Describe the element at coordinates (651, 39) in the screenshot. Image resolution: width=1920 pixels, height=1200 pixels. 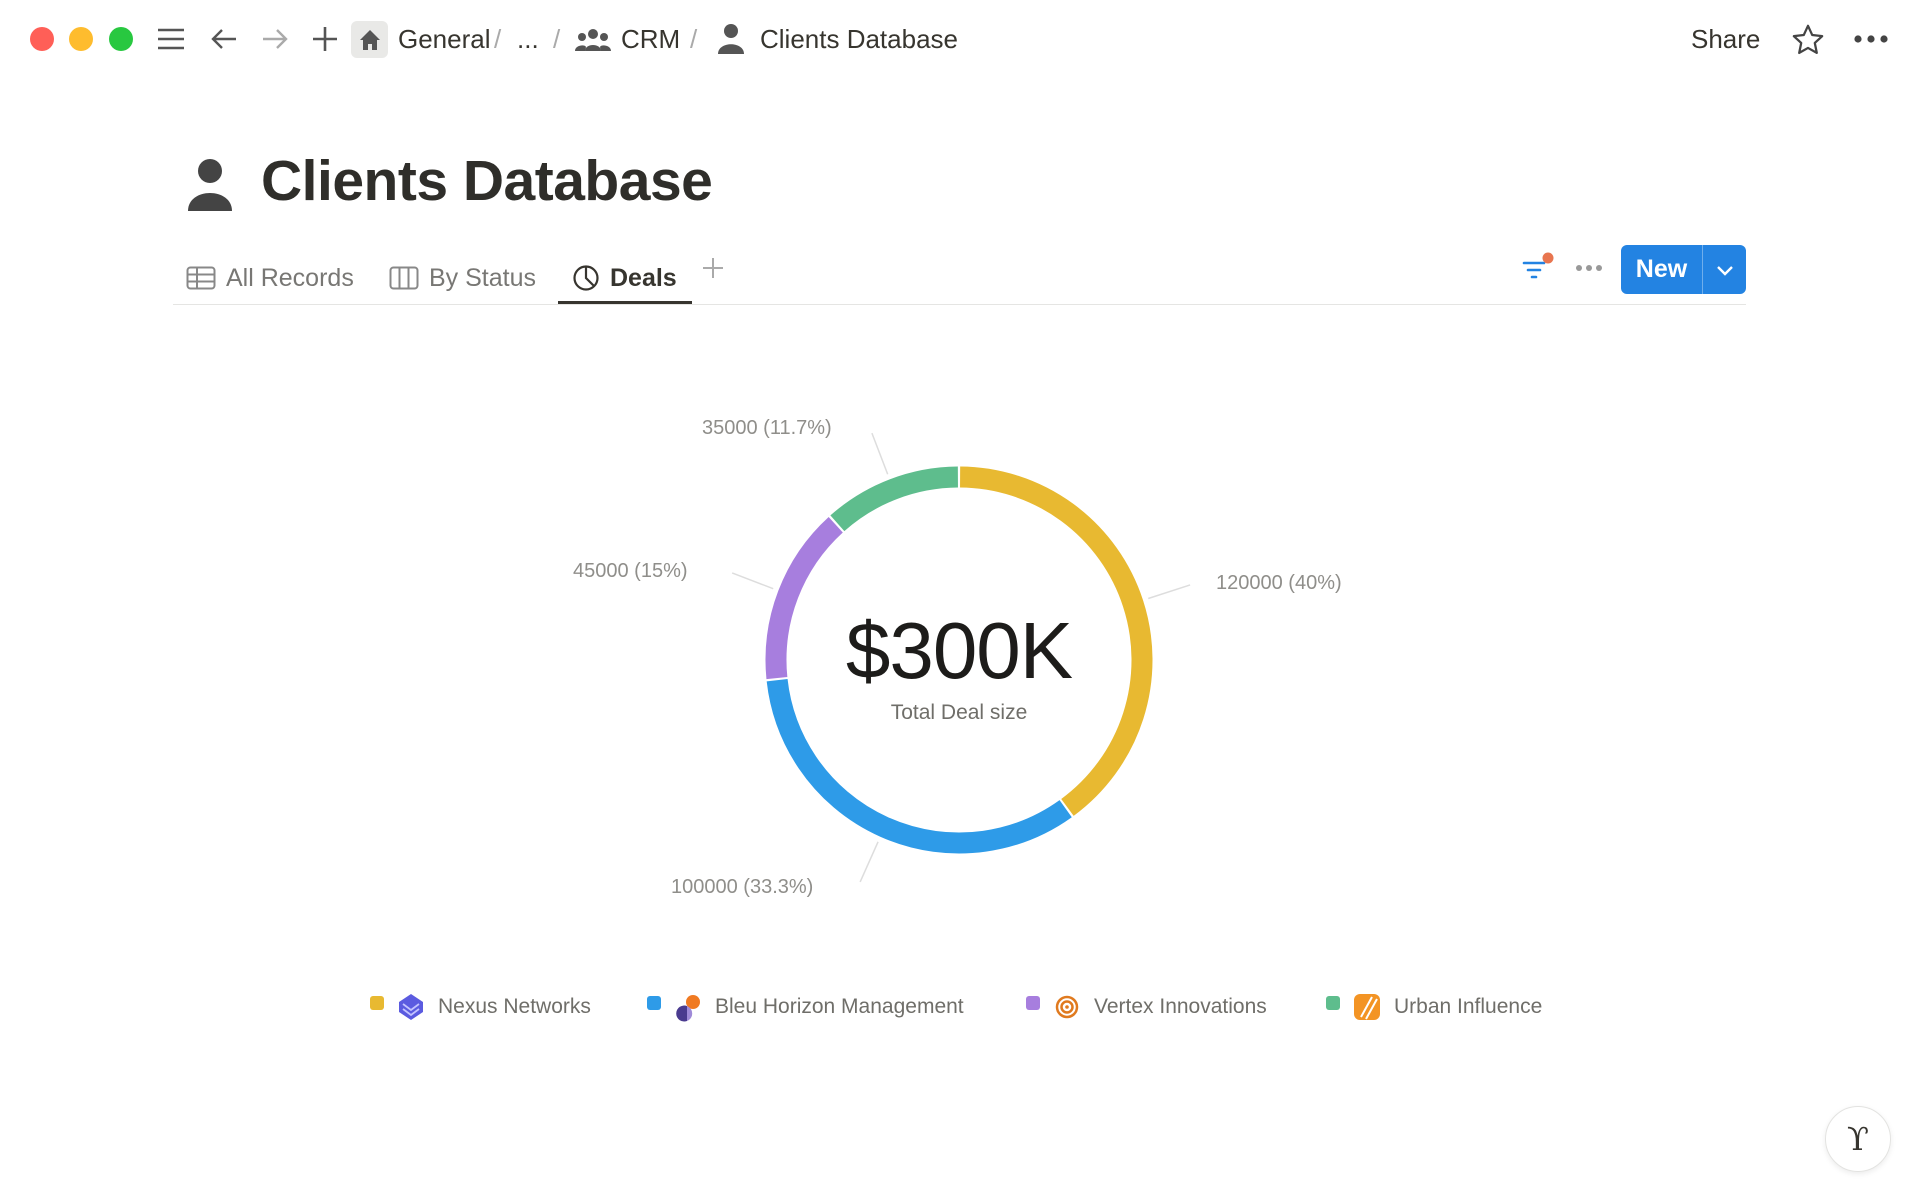
I see `breadcrumb-crm: CRM` at that location.